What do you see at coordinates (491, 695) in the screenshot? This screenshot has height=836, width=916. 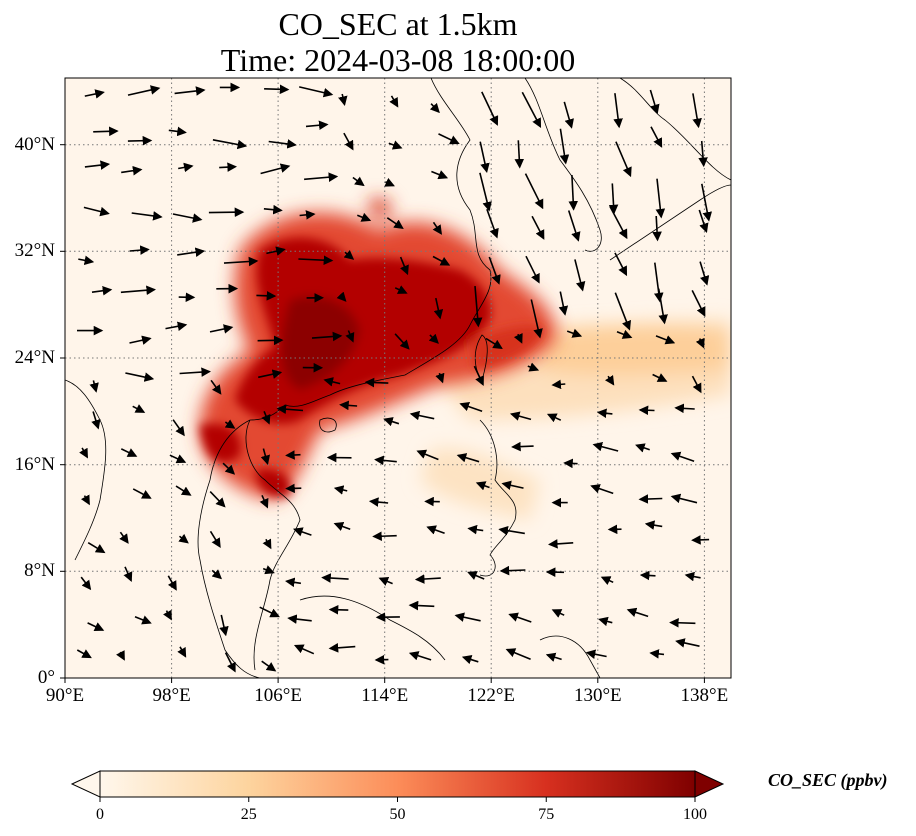 I see `lon-label-122: 122°E` at bounding box center [491, 695].